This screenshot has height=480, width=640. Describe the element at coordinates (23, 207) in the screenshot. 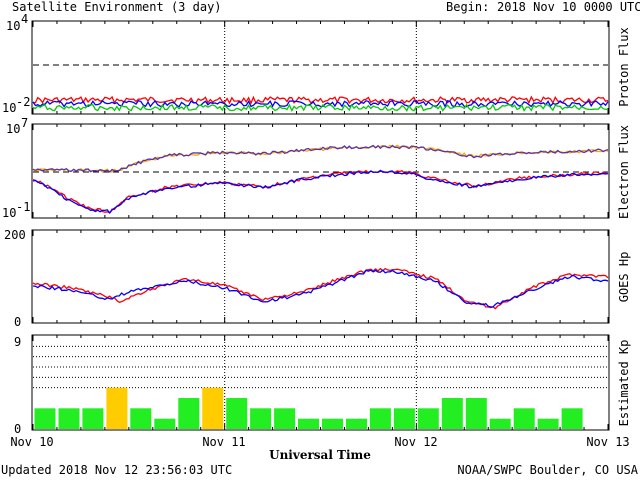

I see `electron-ytick-bottom-exp: -1` at that location.